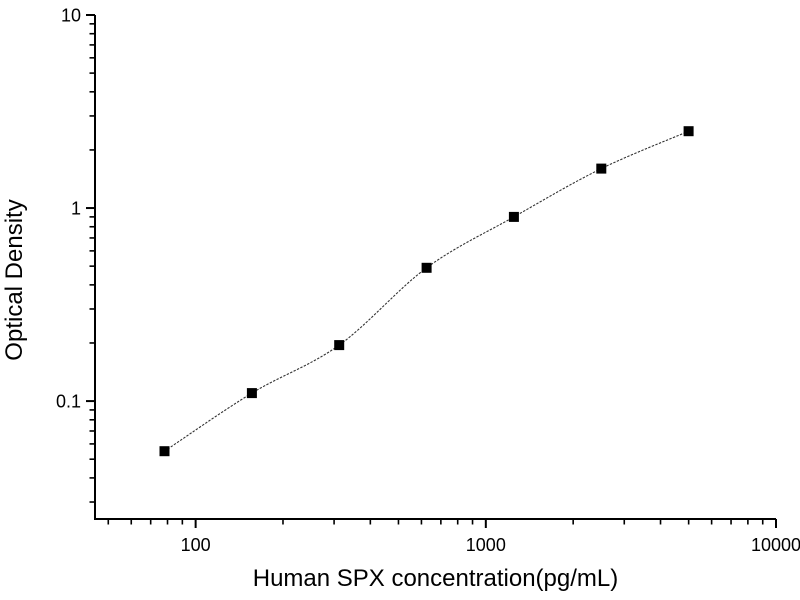 The image size is (800, 600). Describe the element at coordinates (435, 578) in the screenshot. I see `x-axis-title: Human SPX concentration(pg/mL)` at that location.